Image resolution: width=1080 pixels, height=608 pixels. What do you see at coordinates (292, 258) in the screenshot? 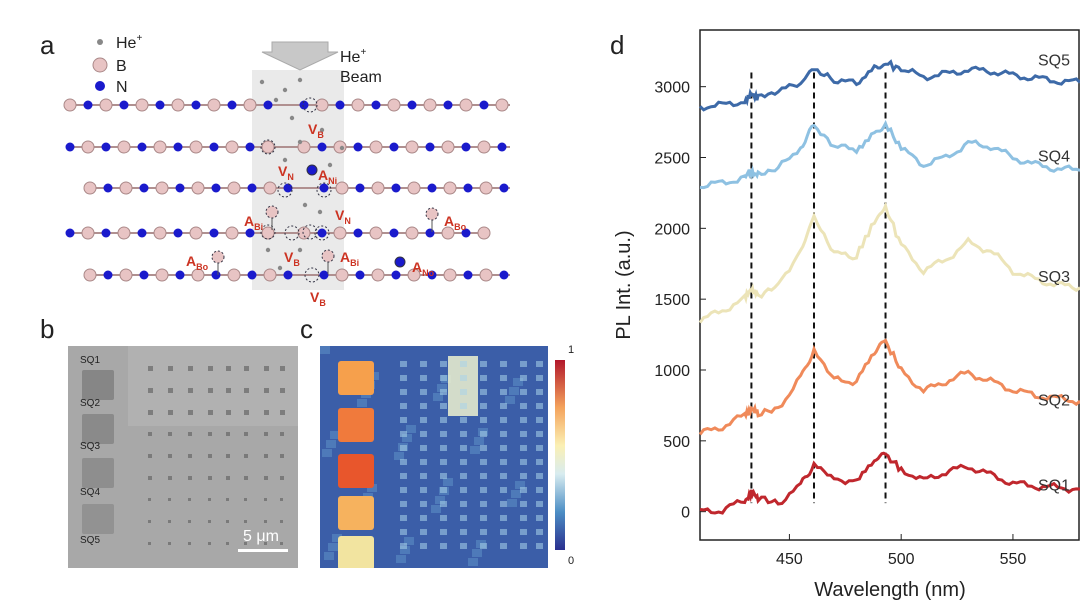
I see `label-vb-2: VB` at bounding box center [292, 258].